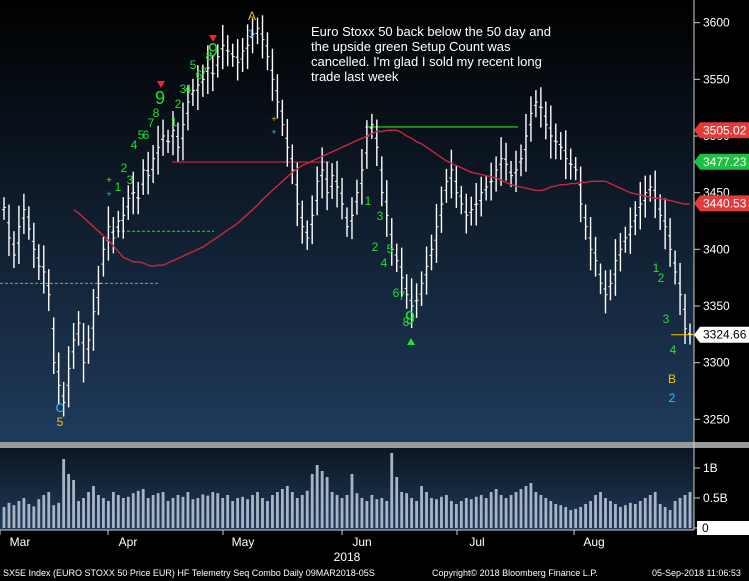 This screenshot has height=581, width=749. What do you see at coordinates (60, 408) in the screenshot?
I see `setup-count-label: C` at bounding box center [60, 408].